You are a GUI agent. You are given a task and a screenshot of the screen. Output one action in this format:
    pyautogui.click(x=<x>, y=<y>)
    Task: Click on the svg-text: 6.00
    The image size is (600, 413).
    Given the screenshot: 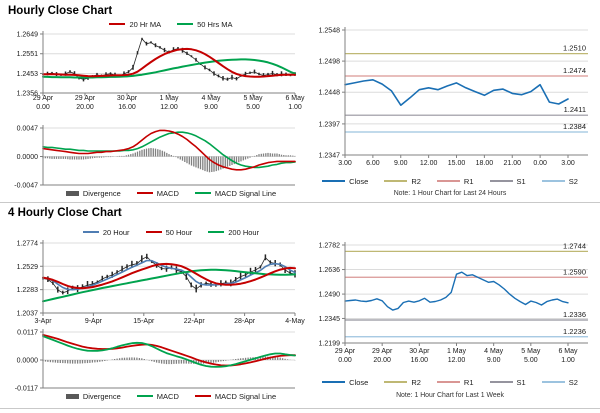 What is the action you would take?
    pyautogui.click(x=373, y=163)
    